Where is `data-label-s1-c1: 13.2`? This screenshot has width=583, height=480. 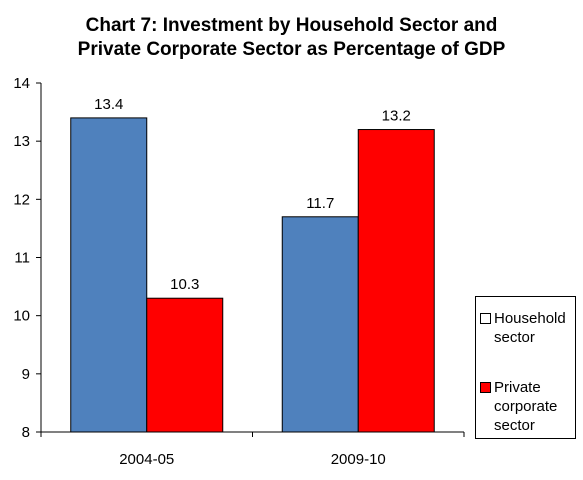
data-label-s1-c1: 13.2 is located at coordinates (396, 116).